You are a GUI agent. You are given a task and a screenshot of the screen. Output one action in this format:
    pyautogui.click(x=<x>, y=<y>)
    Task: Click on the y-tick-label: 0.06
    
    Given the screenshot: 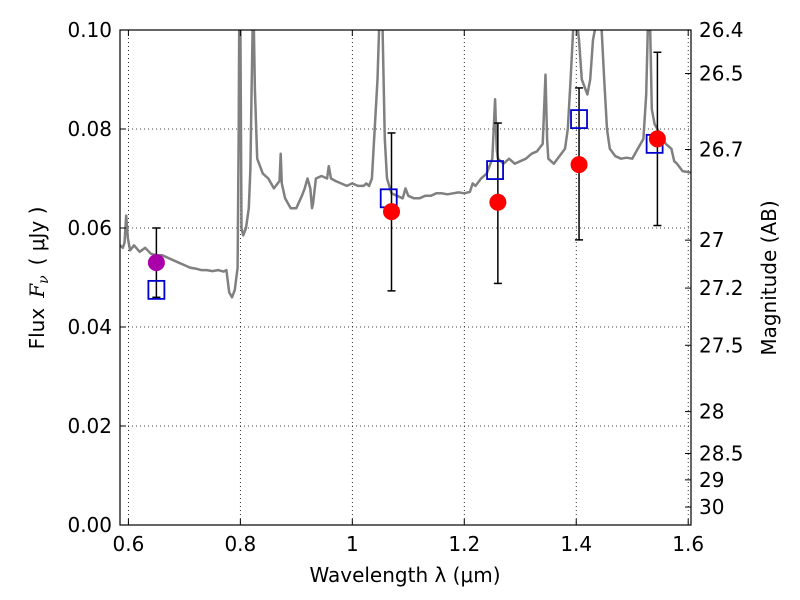 What is the action you would take?
    pyautogui.click(x=89, y=228)
    